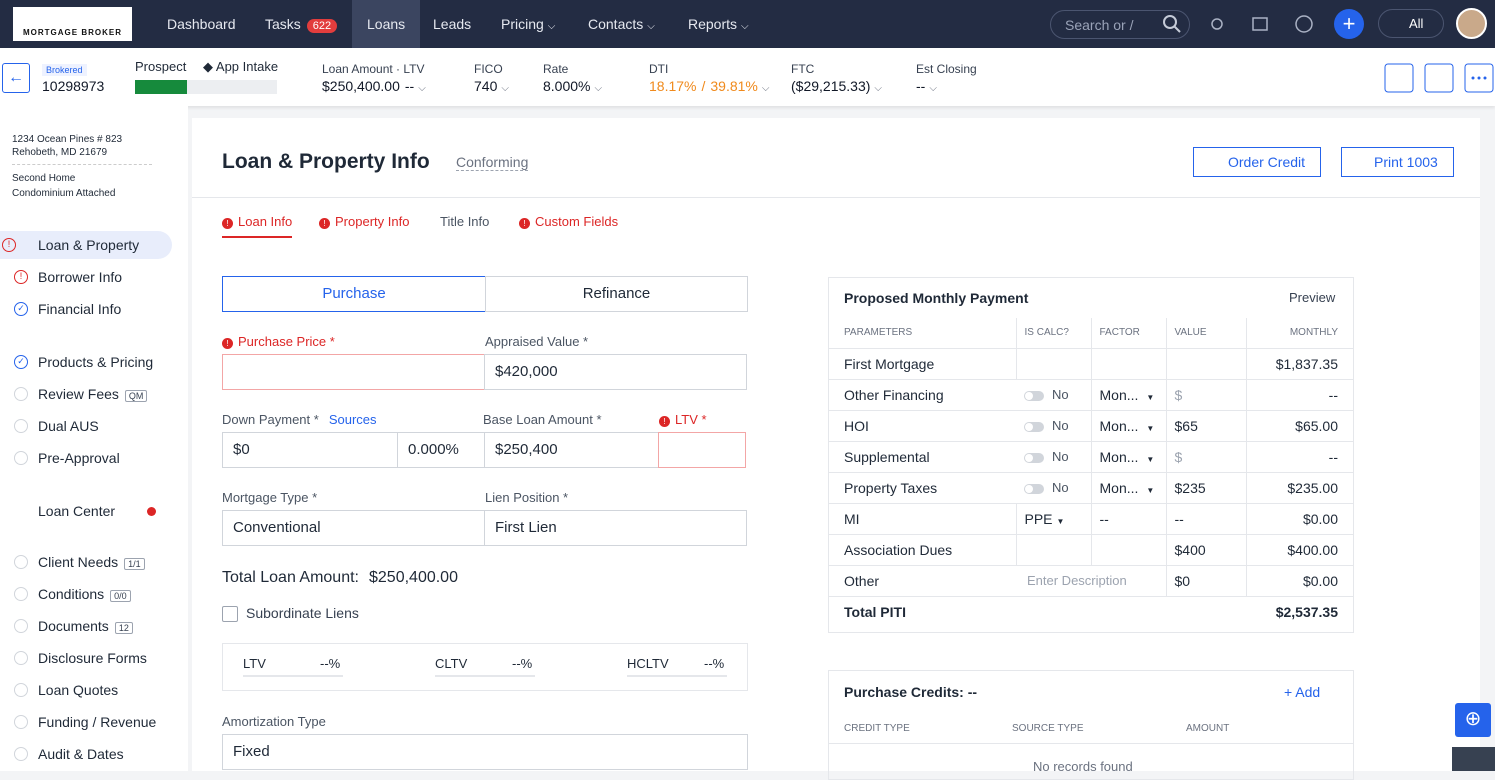 The width and height of the screenshot is (1495, 780). Describe the element at coordinates (92, 562) in the screenshot. I see `side-item: Client Needs 1/1` at that location.